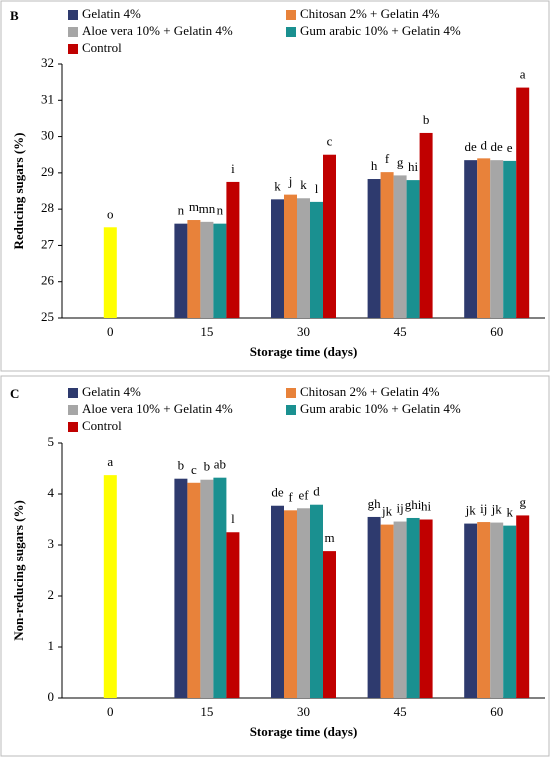 Image resolution: width=550 pixels, height=758 pixels. What do you see at coordinates (110, 711) in the screenshot?
I see `x-tick-label: 0` at bounding box center [110, 711].